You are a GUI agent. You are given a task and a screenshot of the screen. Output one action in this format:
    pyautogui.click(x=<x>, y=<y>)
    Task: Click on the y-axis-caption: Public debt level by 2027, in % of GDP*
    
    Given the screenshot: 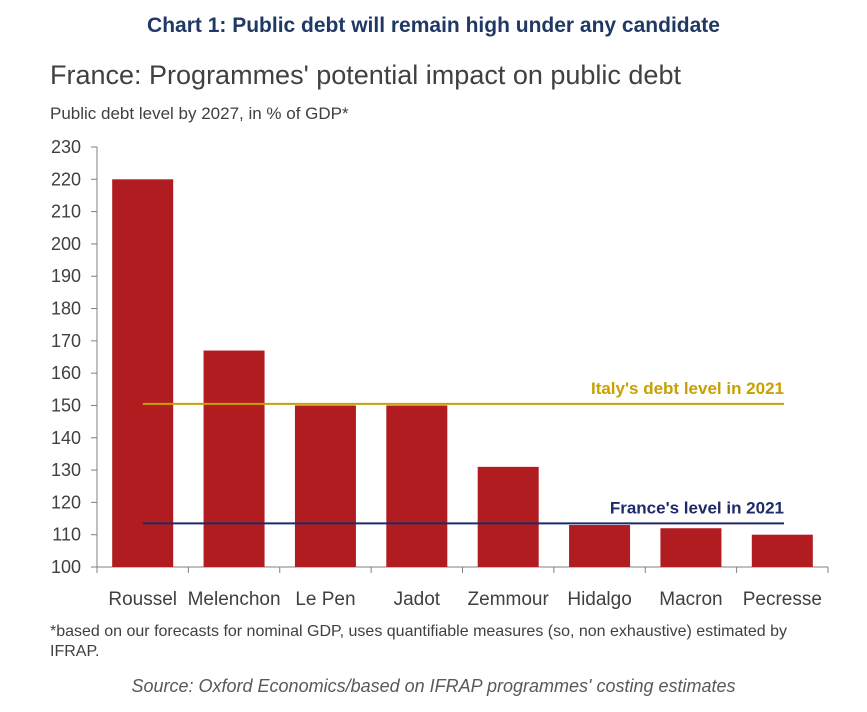 What is the action you would take?
    pyautogui.click(x=199, y=113)
    